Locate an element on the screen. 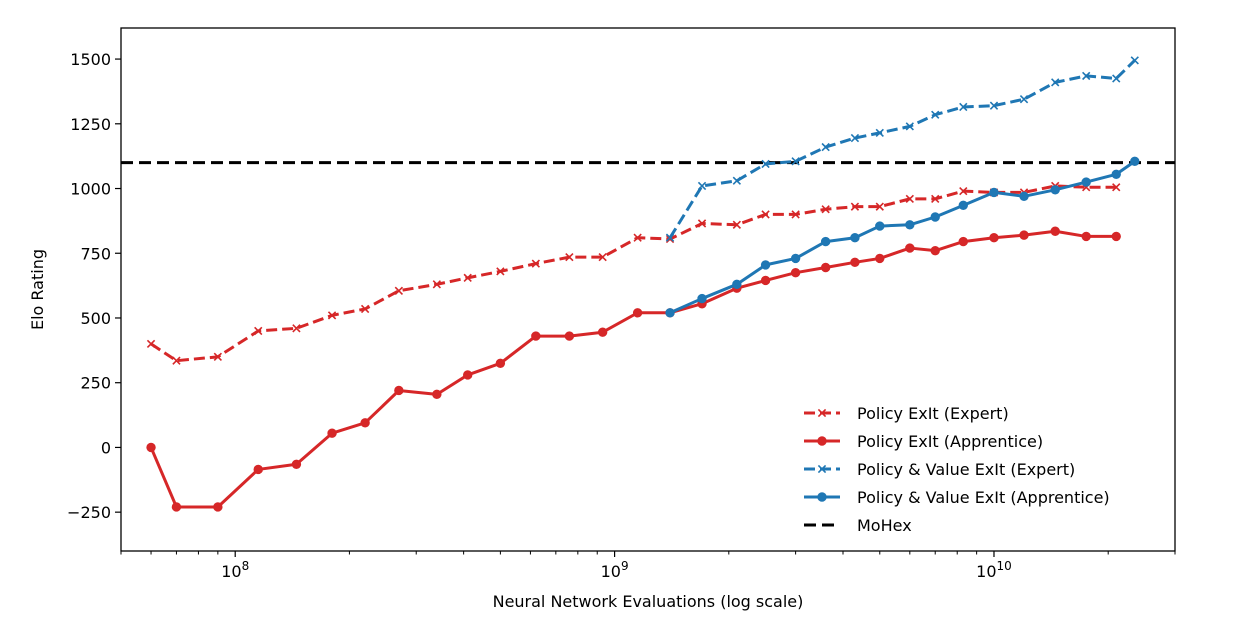 This screenshot has width=1256, height=628. legend-entry: Policy & Value ExIt (Apprentice) is located at coordinates (957, 497).